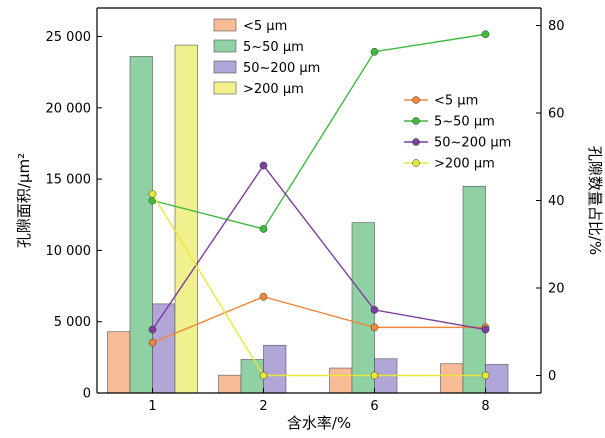 The height and width of the screenshot is (438, 605). I want to click on y-tick-label-right: 40, so click(556, 201).